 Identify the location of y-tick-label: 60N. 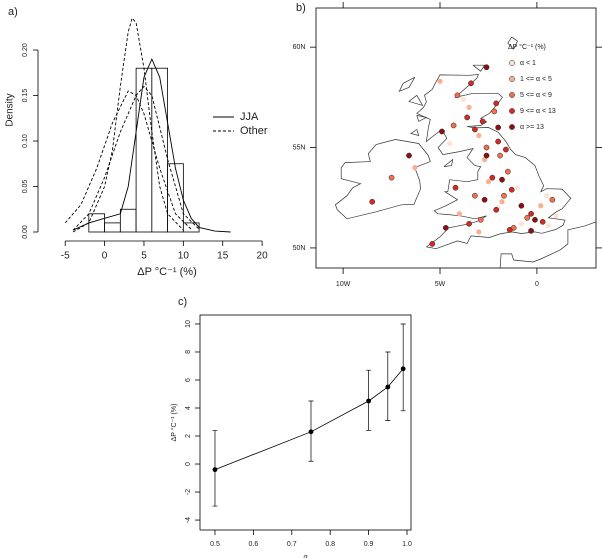
(299, 47).